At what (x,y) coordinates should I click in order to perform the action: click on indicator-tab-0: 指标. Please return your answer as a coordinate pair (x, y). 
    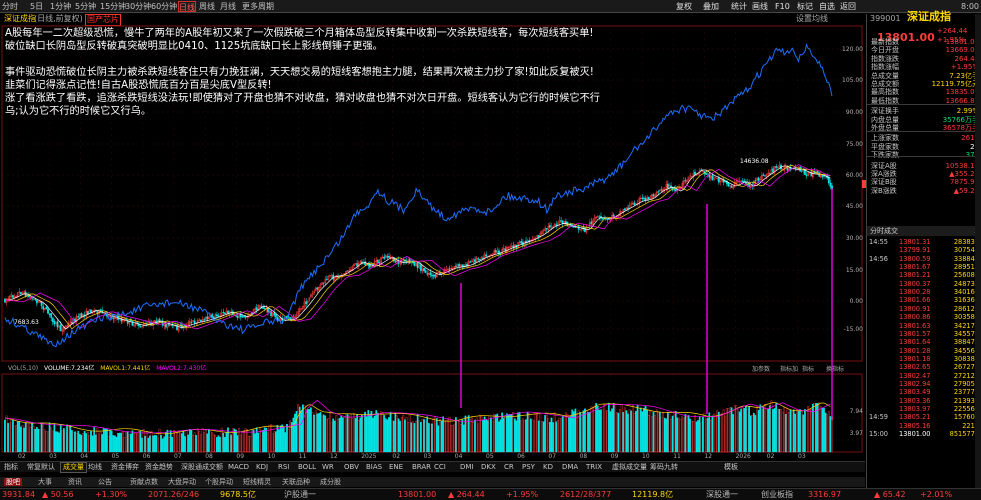
    Looking at the image, I should click on (11, 467).